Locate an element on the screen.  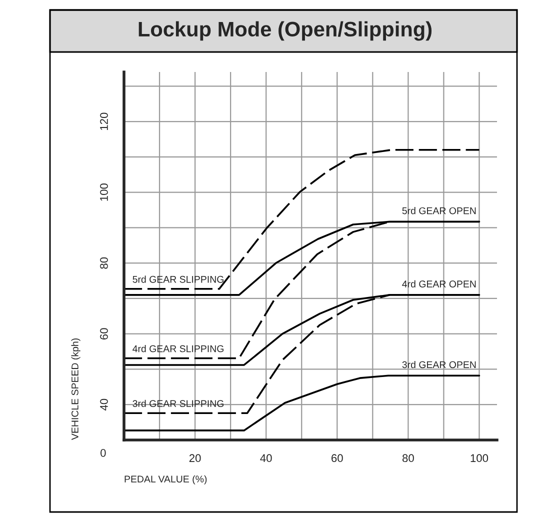
series-label: 4rd GEAR SLIPPING is located at coordinates (178, 348).